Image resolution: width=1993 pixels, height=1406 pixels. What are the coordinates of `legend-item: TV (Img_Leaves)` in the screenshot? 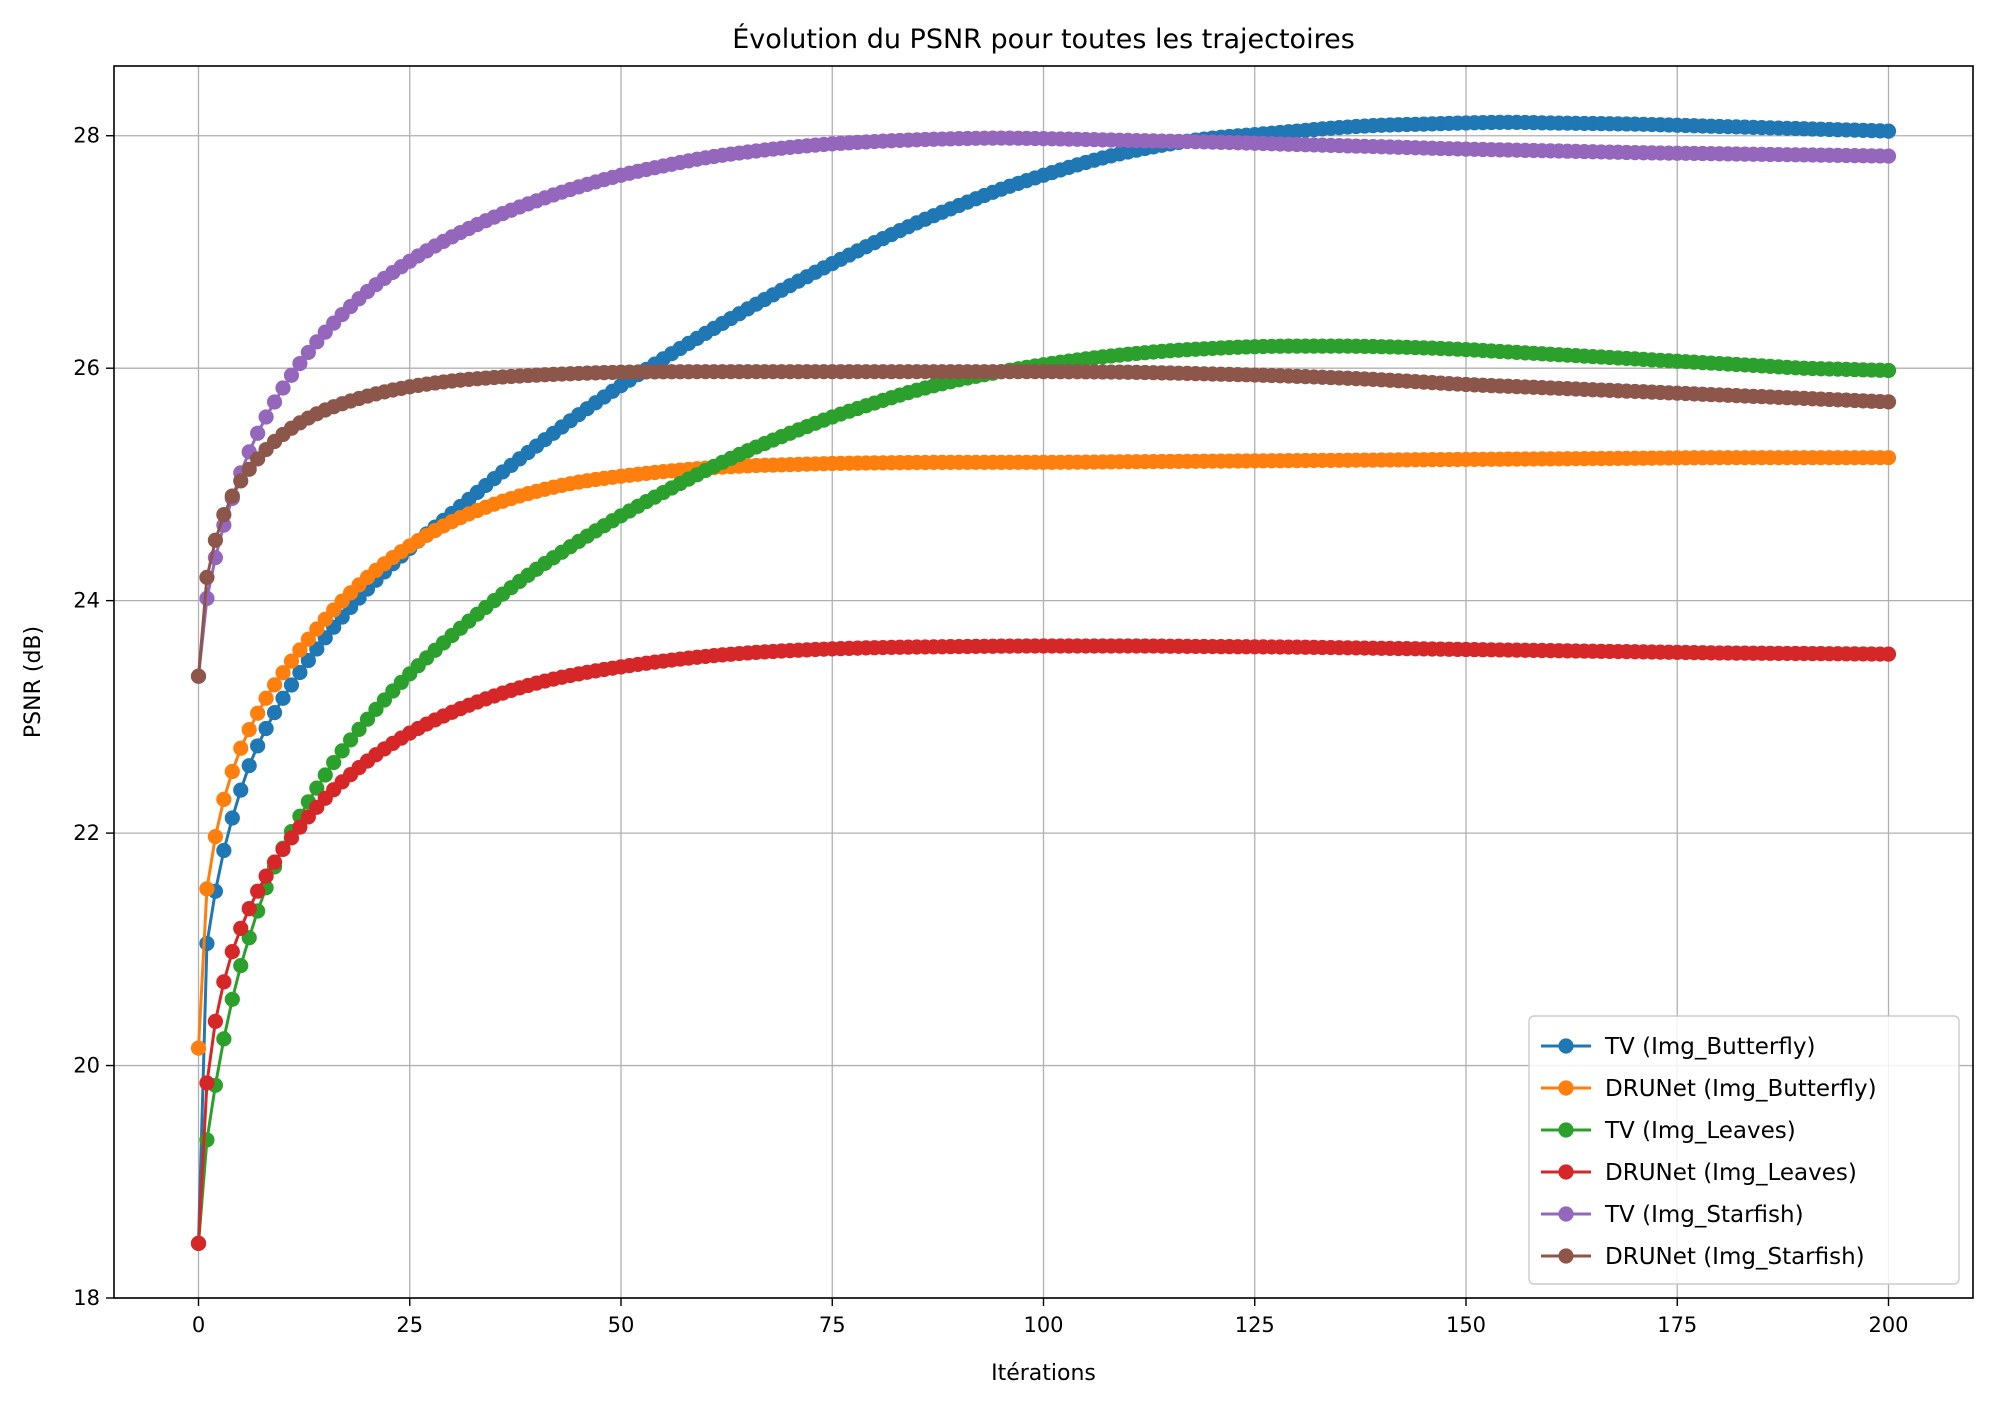 It's located at (1668, 1131).